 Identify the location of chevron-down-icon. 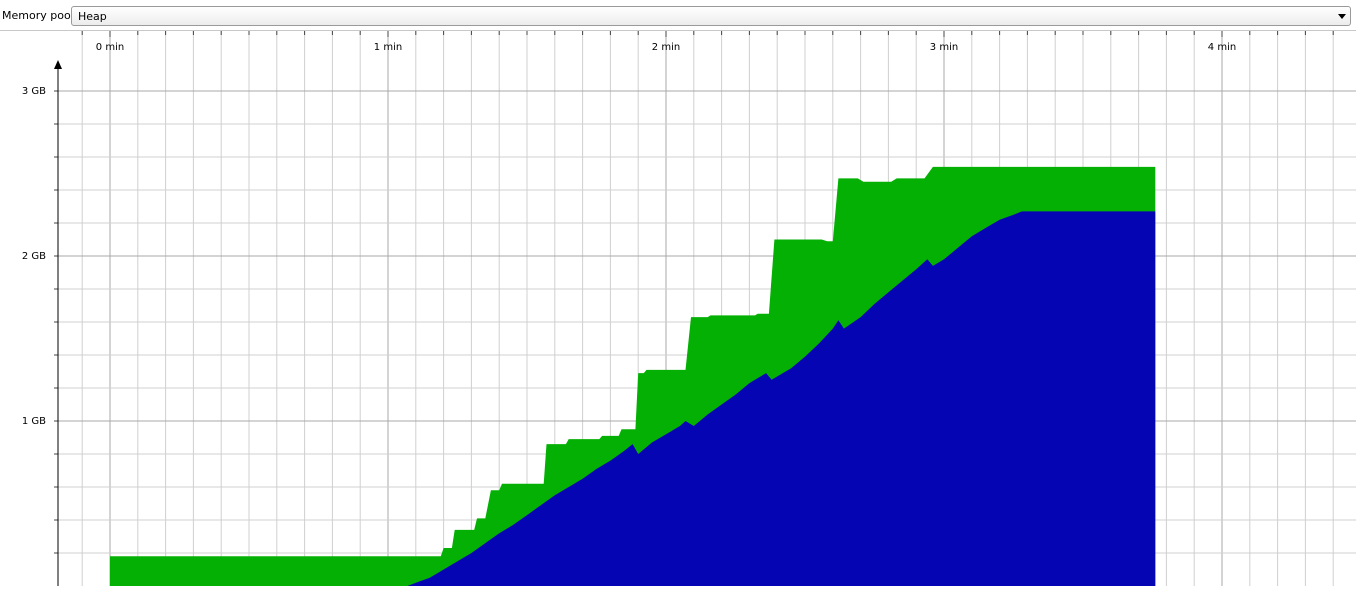
(1342, 16).